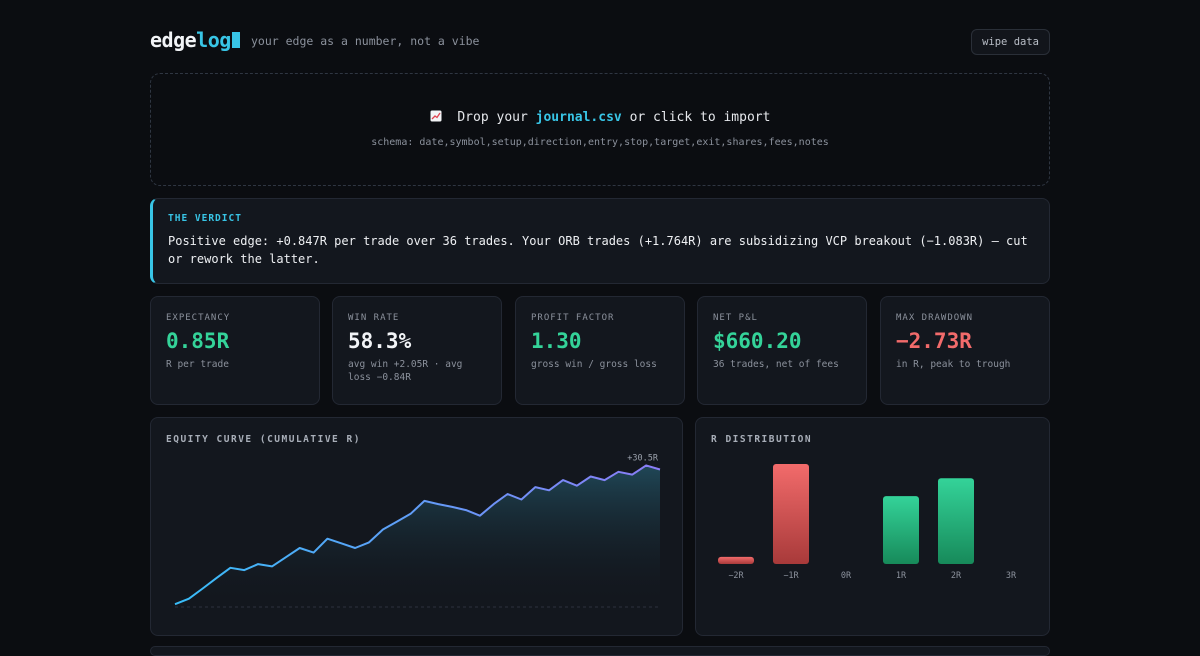  I want to click on dropzone-filename: journal.csv, so click(578, 117).